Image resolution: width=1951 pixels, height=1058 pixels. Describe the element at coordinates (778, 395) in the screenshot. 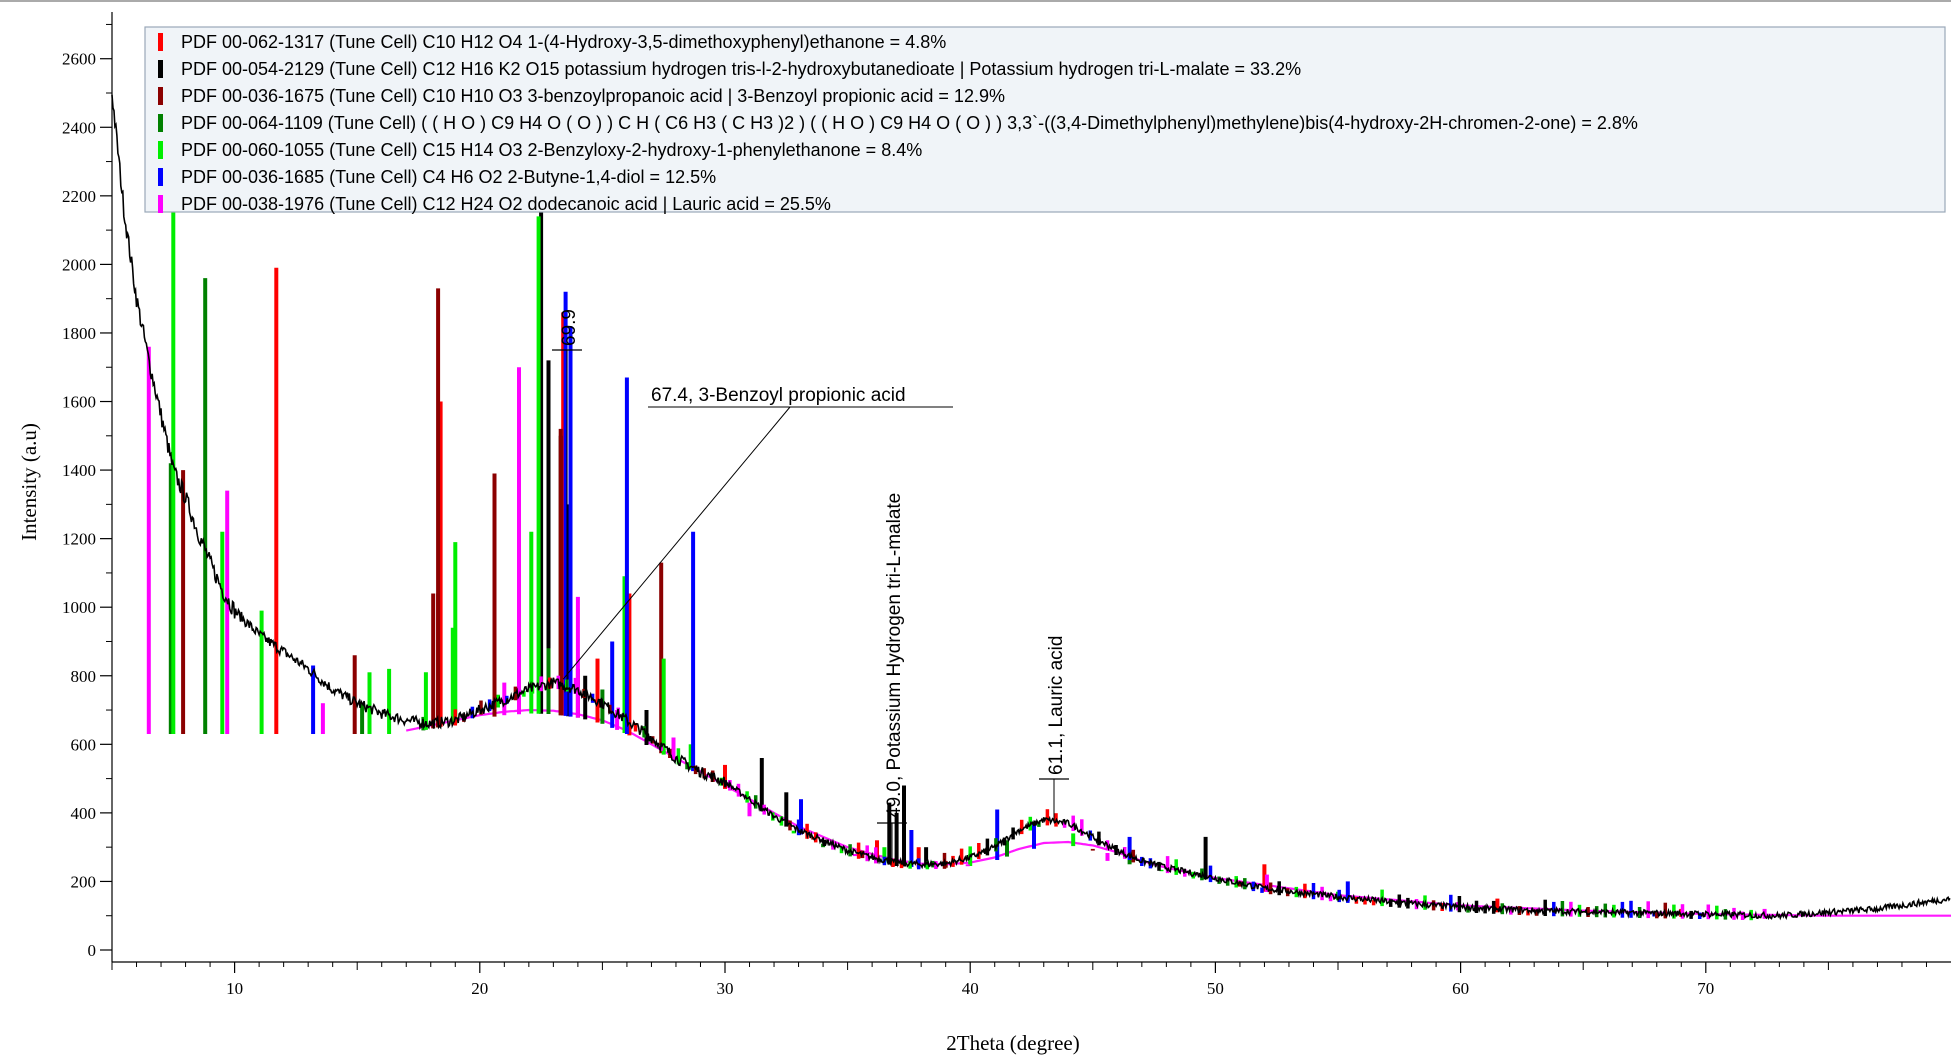

I see `annotation-benzoyl-label: 67.4, 3-Benzoyl propionic acid` at that location.